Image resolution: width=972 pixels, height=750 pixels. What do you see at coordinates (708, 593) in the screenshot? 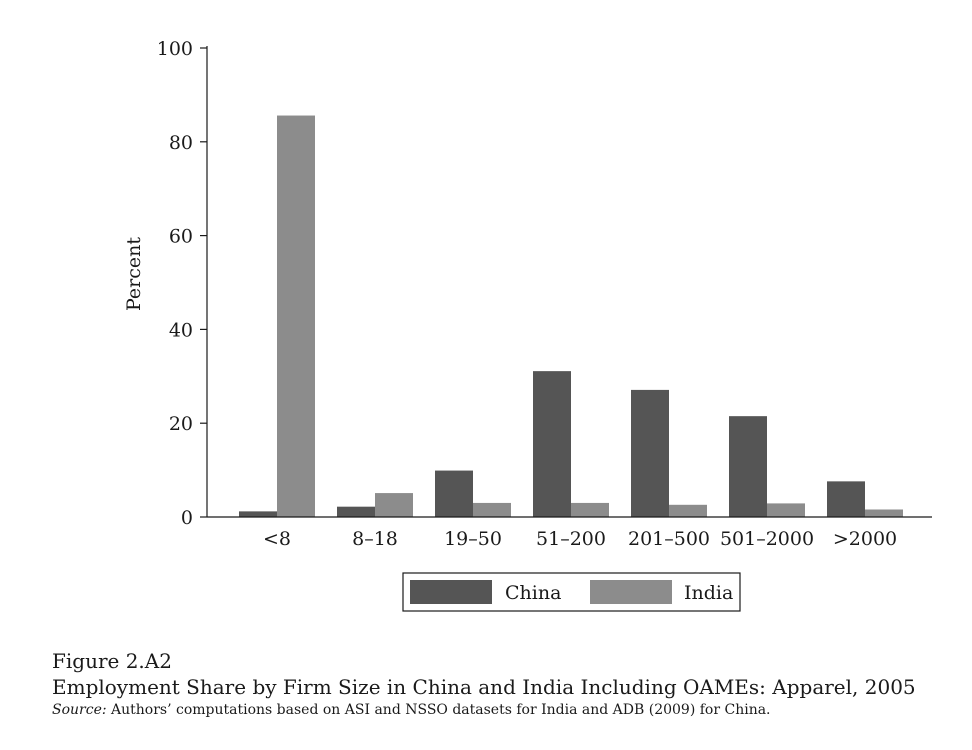
I see `legend-label-india: India` at bounding box center [708, 593].